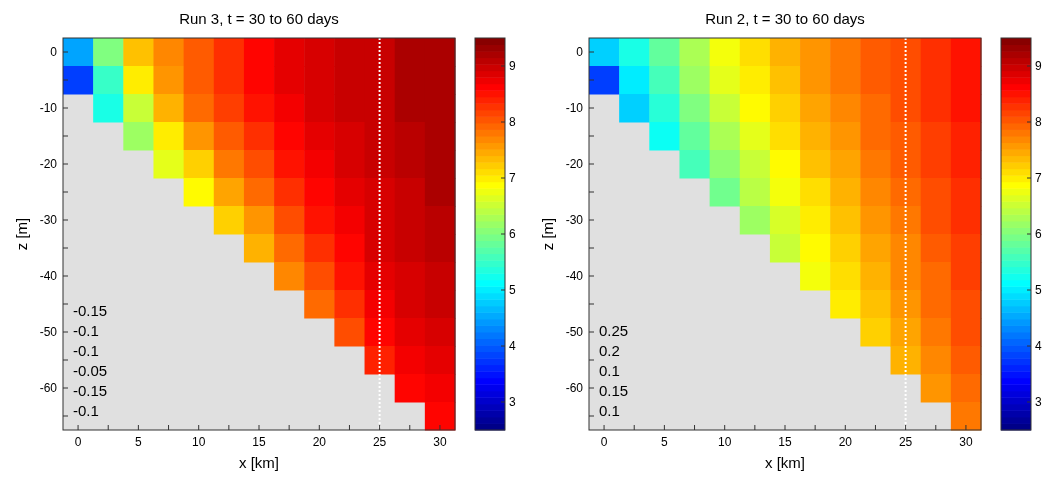  Describe the element at coordinates (259, 18) in the screenshot. I see `chart-title: Run 3, t = 30 to 60 days` at that location.